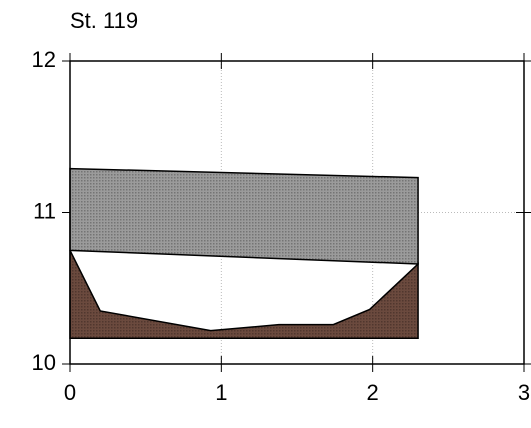 This screenshot has width=531, height=428. Describe the element at coordinates (44, 362) in the screenshot. I see `y-tick-label: 10` at that location.